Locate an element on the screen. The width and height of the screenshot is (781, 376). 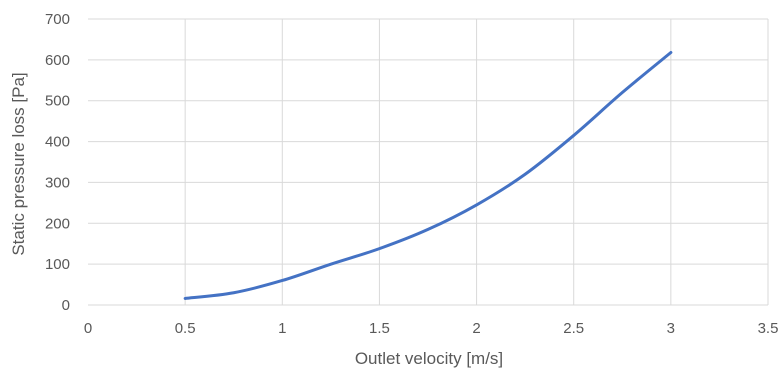
y-tick-label: 200 is located at coordinates (57, 223).